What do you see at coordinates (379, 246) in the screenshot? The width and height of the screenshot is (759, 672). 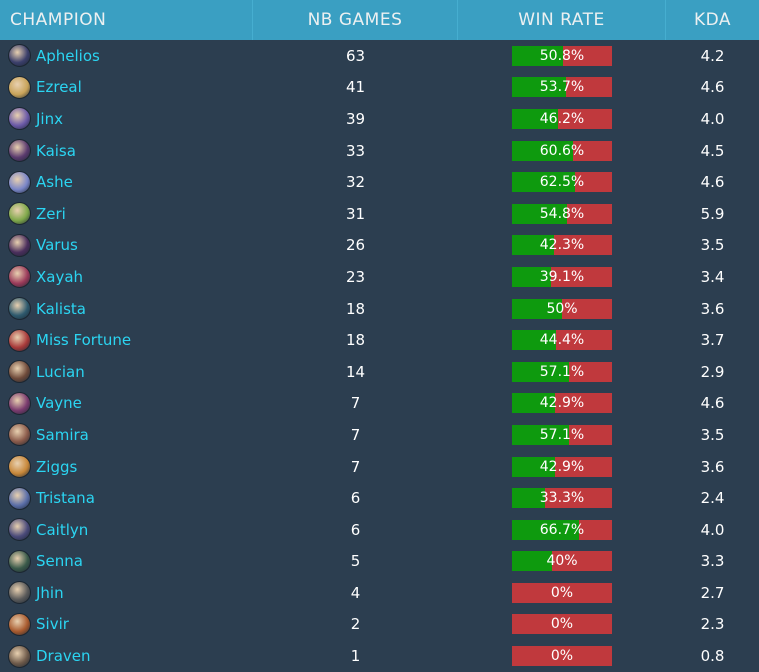 I see `table-row: Varus 26 42.3% 3.5` at bounding box center [379, 246].